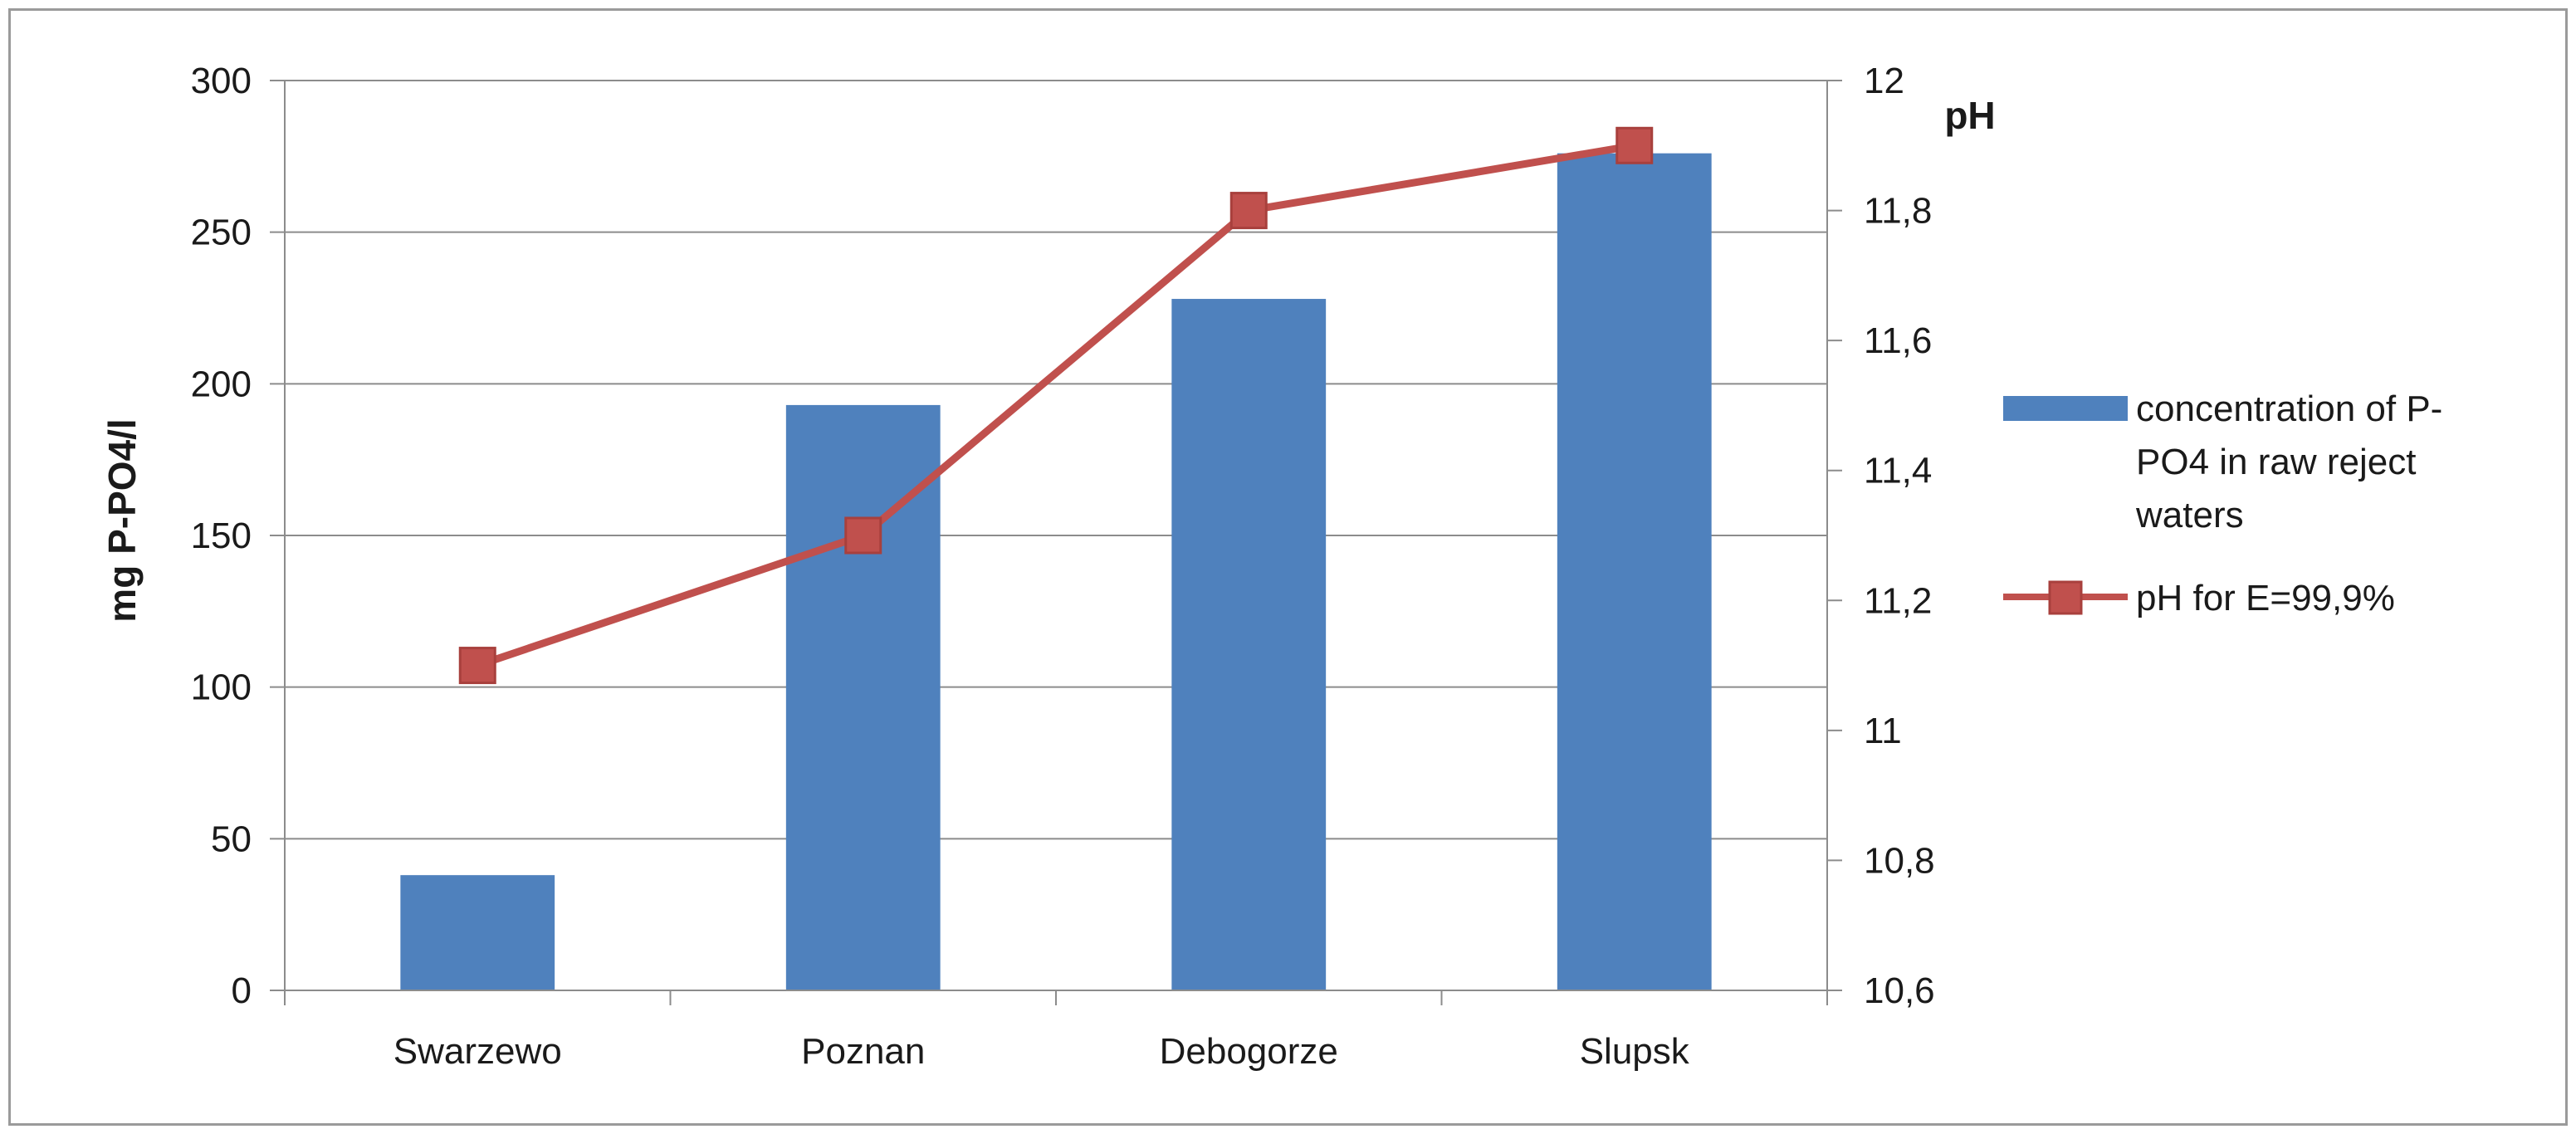  What do you see at coordinates (2265, 598) in the screenshot?
I see `legend-line-label: pH for E=99,9%` at bounding box center [2265, 598].